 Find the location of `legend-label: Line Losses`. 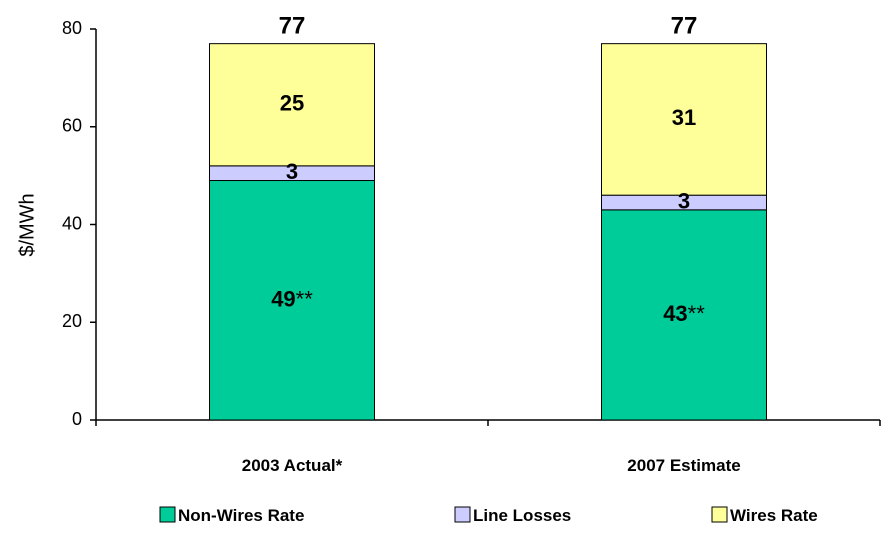

legend-label: Line Losses is located at coordinates (522, 515).